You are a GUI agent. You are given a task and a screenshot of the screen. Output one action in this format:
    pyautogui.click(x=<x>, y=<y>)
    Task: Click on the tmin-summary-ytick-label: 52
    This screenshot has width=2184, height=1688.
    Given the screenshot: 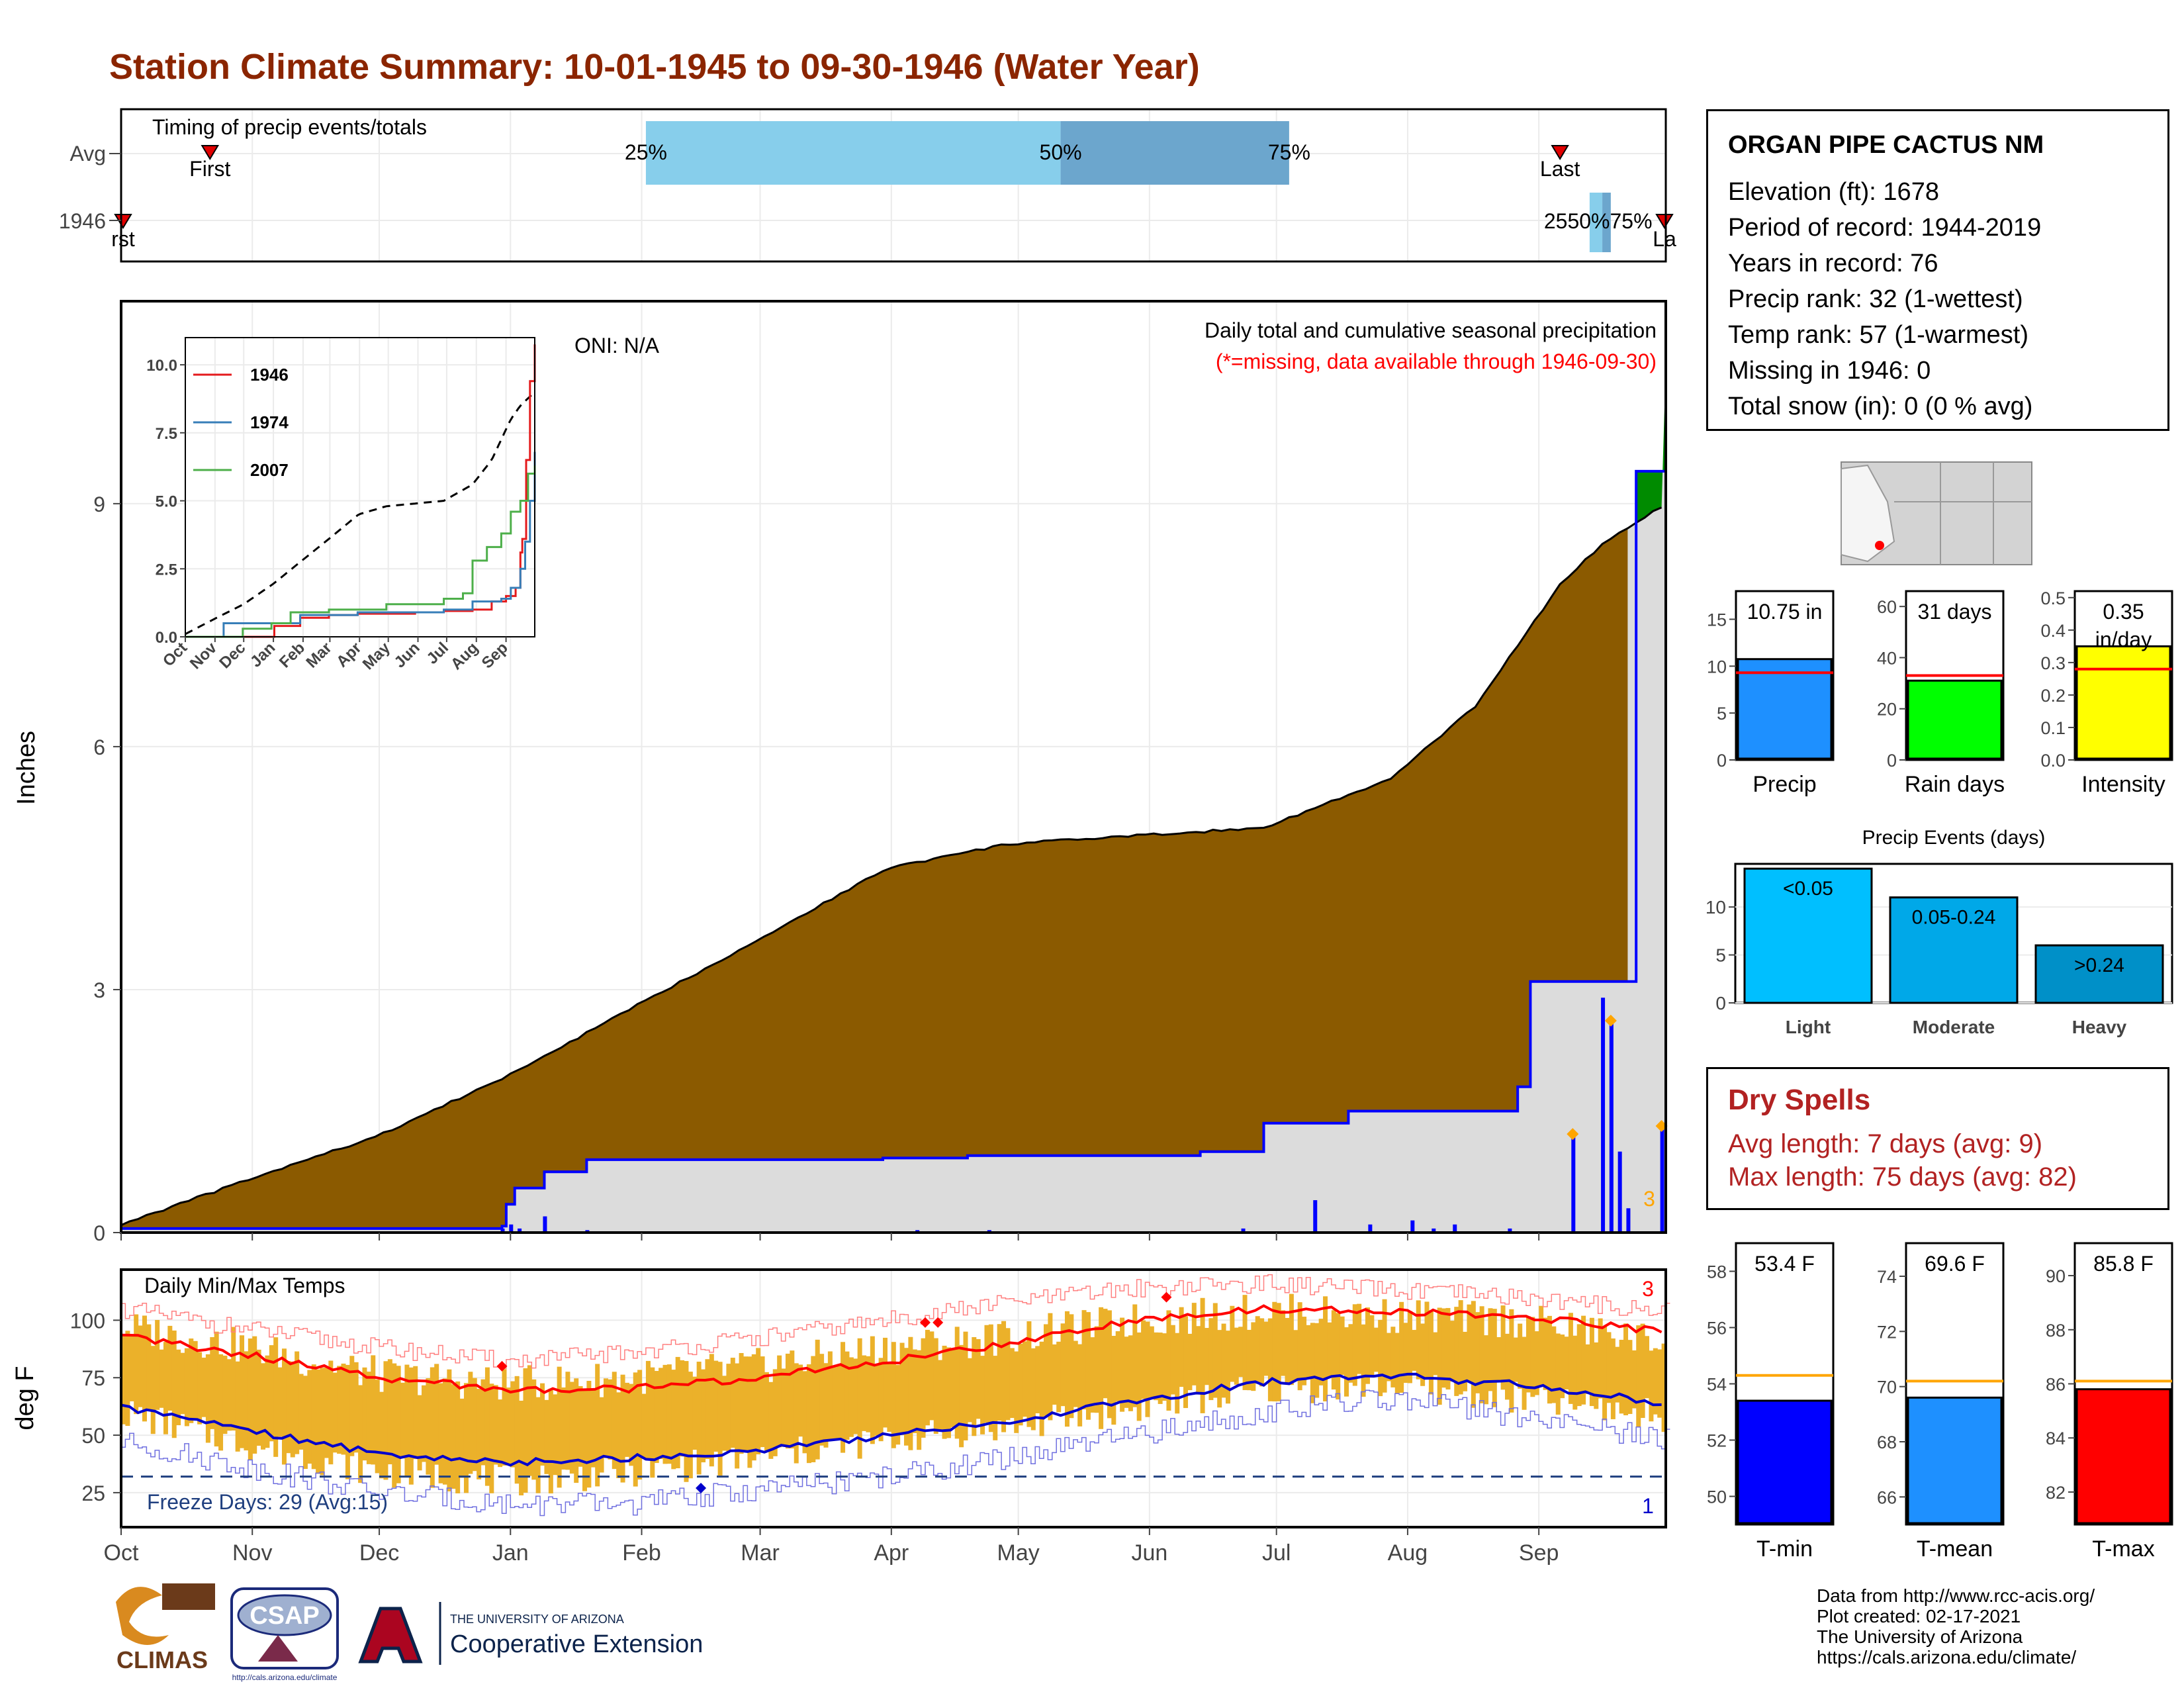 What is the action you would take?
    pyautogui.click(x=1717, y=1441)
    